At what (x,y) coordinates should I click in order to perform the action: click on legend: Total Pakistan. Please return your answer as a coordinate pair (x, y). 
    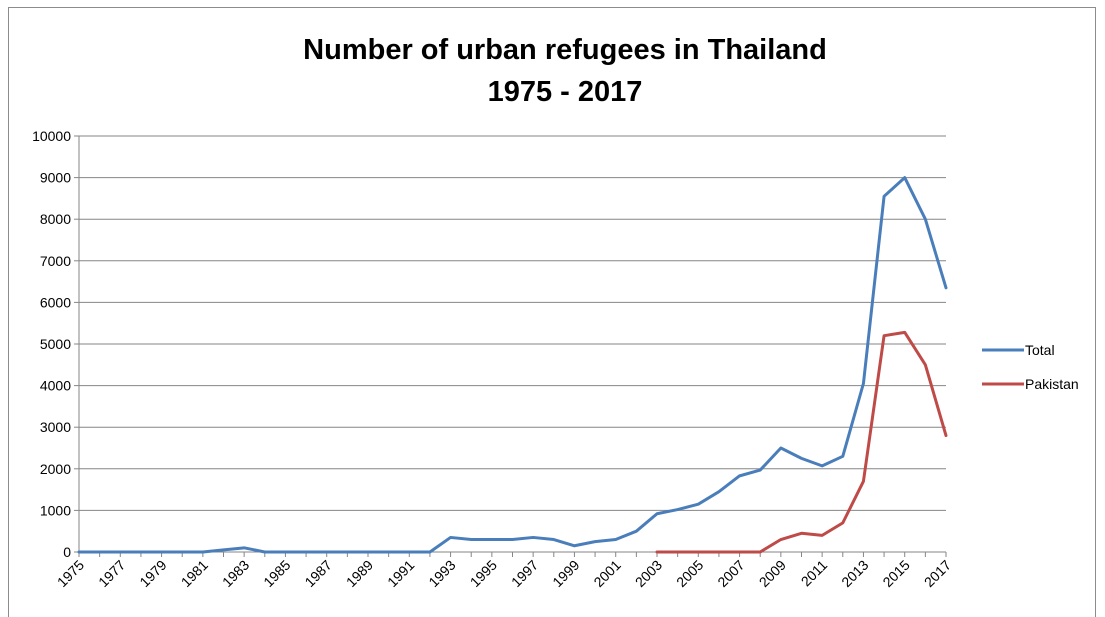
    Looking at the image, I should click on (1030, 367).